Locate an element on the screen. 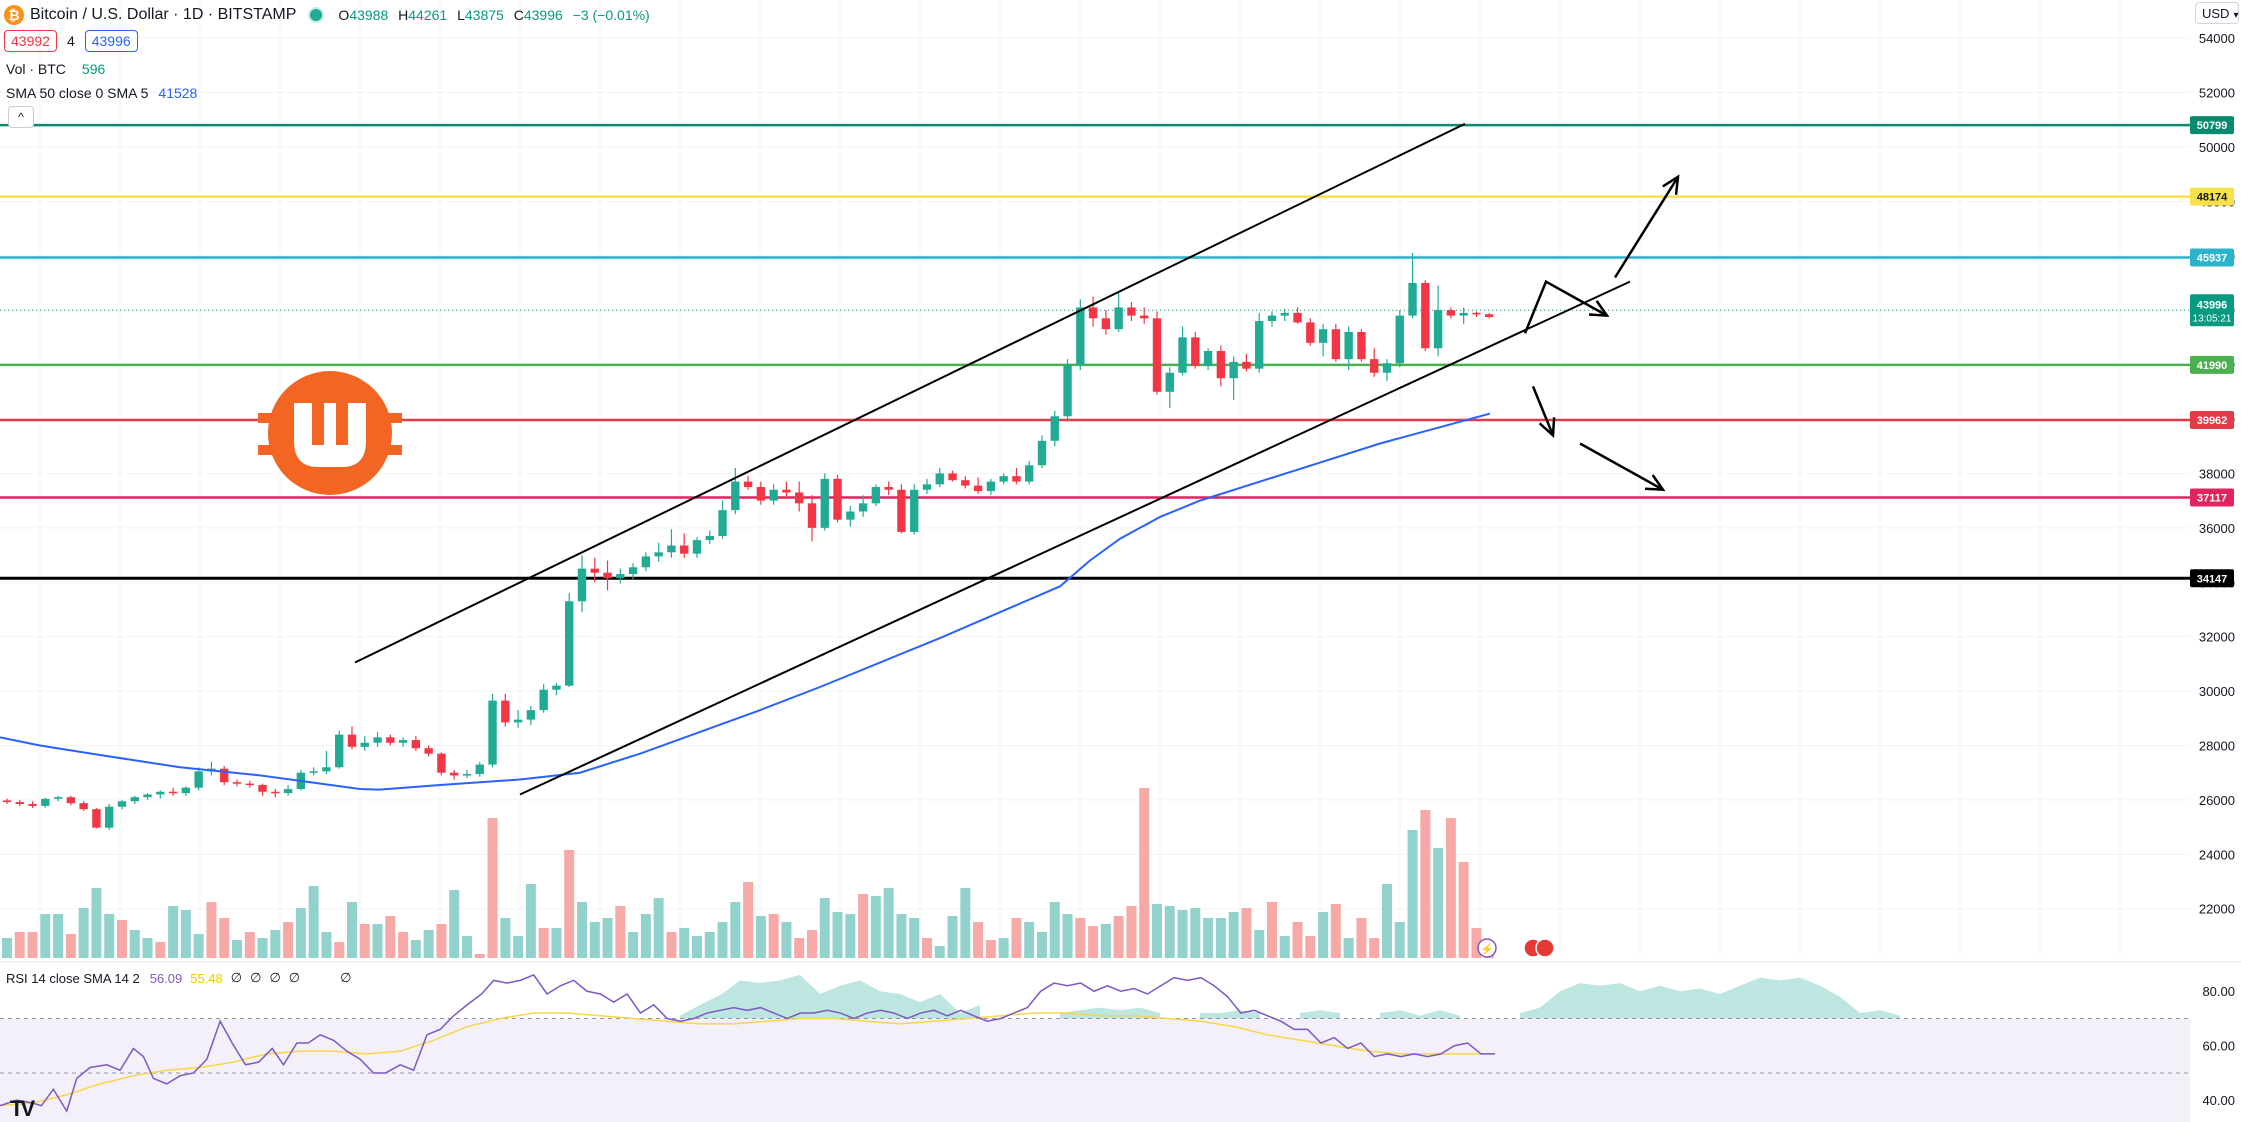 The image size is (2241, 1122). market-status-icon is located at coordinates (316, 15).